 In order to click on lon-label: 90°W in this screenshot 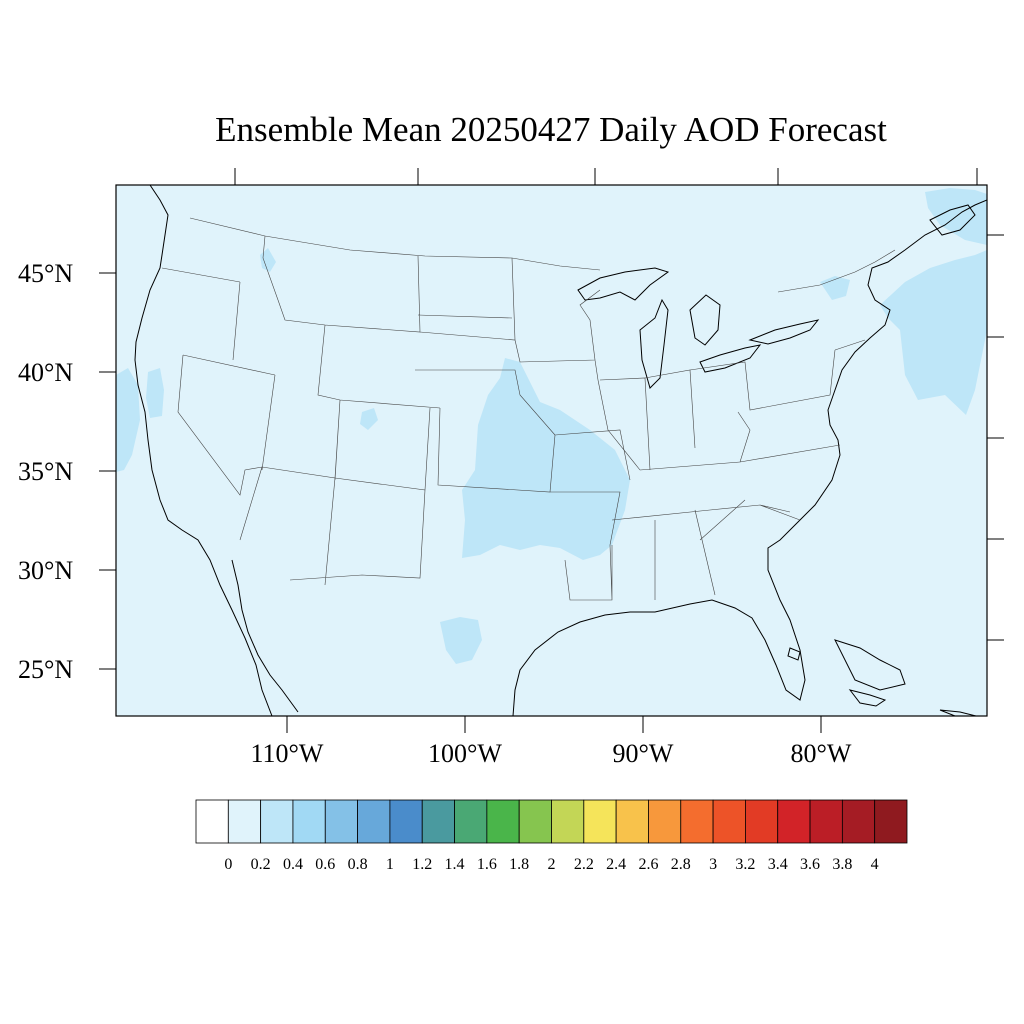, I will do `click(643, 753)`.